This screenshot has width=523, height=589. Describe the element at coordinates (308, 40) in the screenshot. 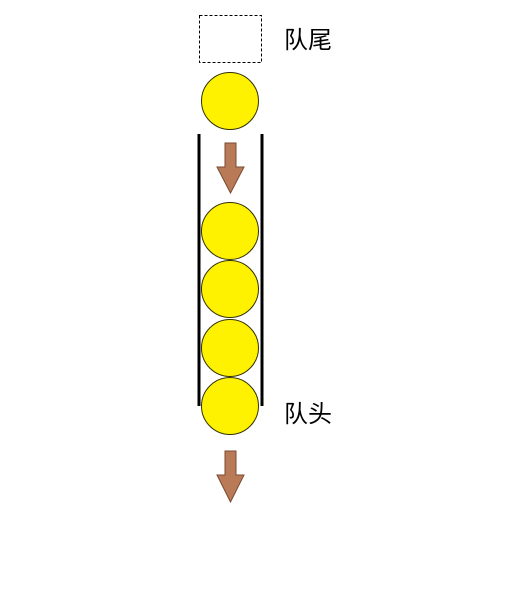

I see `tail-label: 队尾` at that location.